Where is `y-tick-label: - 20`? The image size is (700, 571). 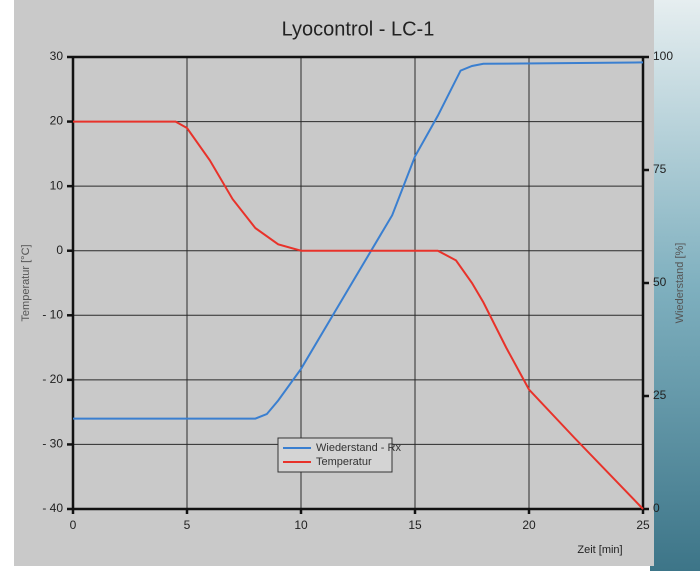 y-tick-label: - 20 is located at coordinates (52, 379).